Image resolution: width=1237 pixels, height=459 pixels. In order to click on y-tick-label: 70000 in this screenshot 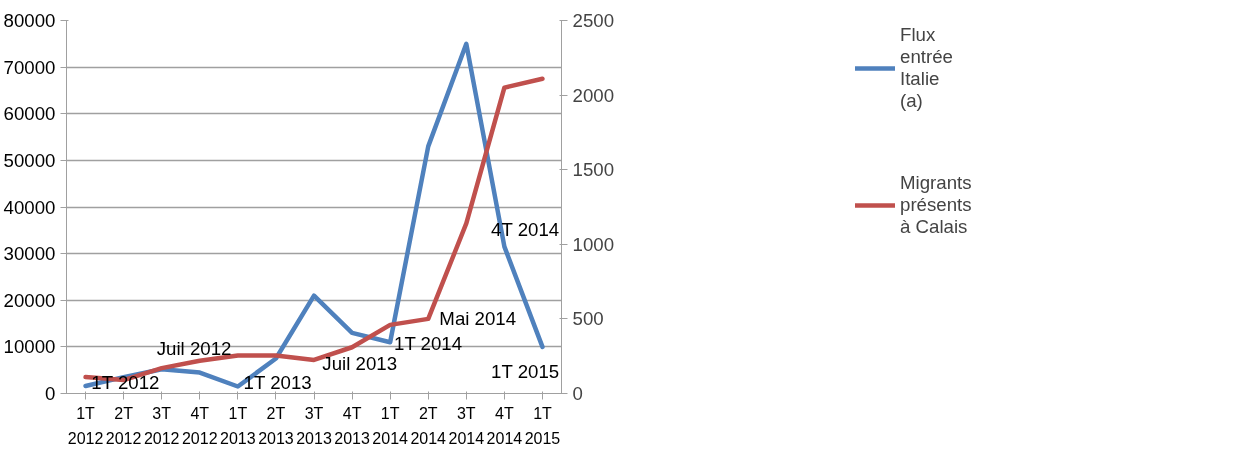, I will do `click(29, 67)`.